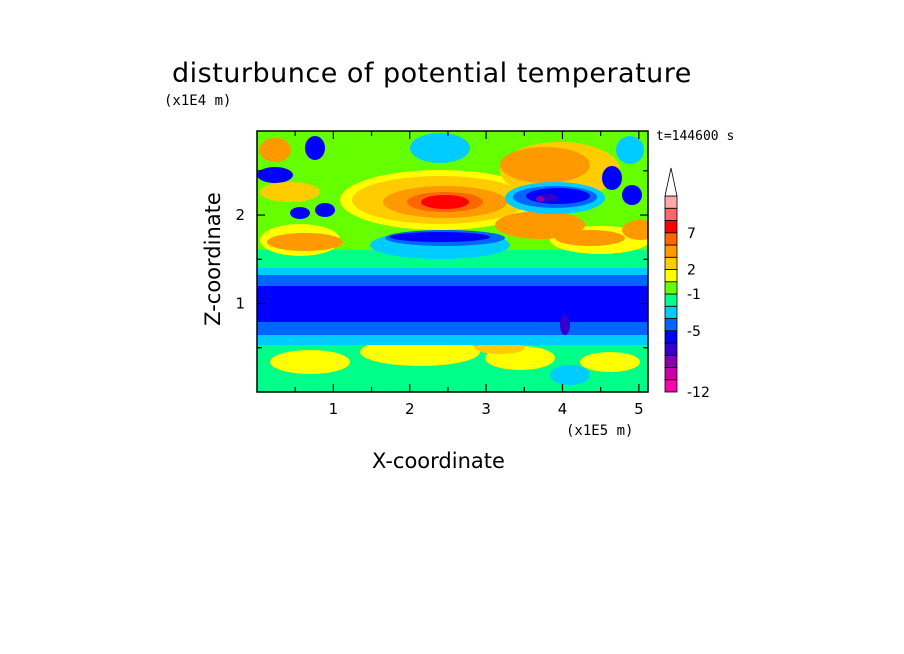 This screenshot has height=654, width=904. What do you see at coordinates (687, 284) in the screenshot?
I see `colorbar: -12-5-127` at bounding box center [687, 284].